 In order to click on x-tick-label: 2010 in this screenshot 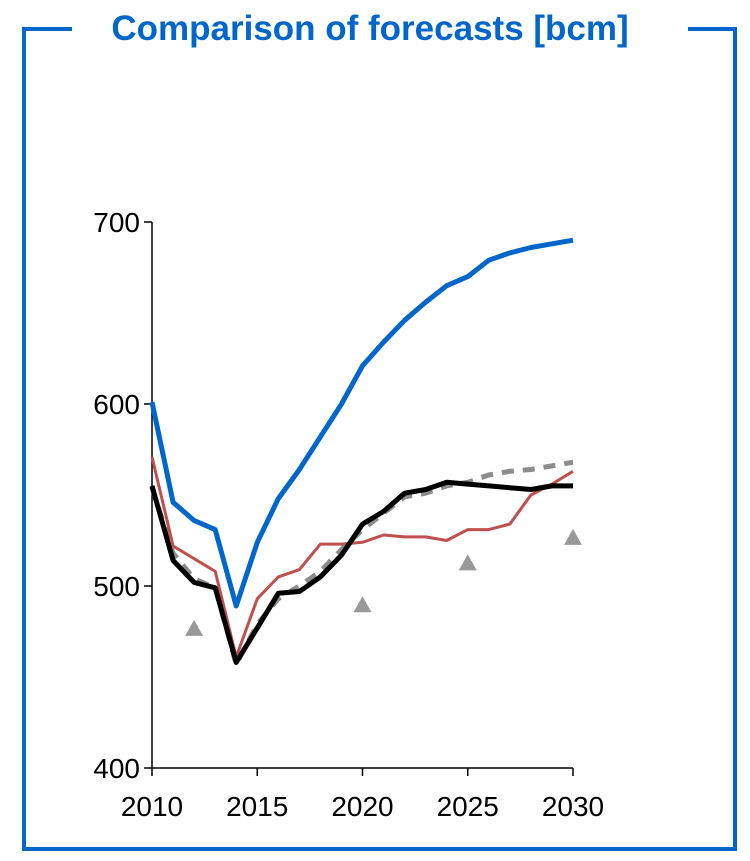, I will do `click(152, 806)`.